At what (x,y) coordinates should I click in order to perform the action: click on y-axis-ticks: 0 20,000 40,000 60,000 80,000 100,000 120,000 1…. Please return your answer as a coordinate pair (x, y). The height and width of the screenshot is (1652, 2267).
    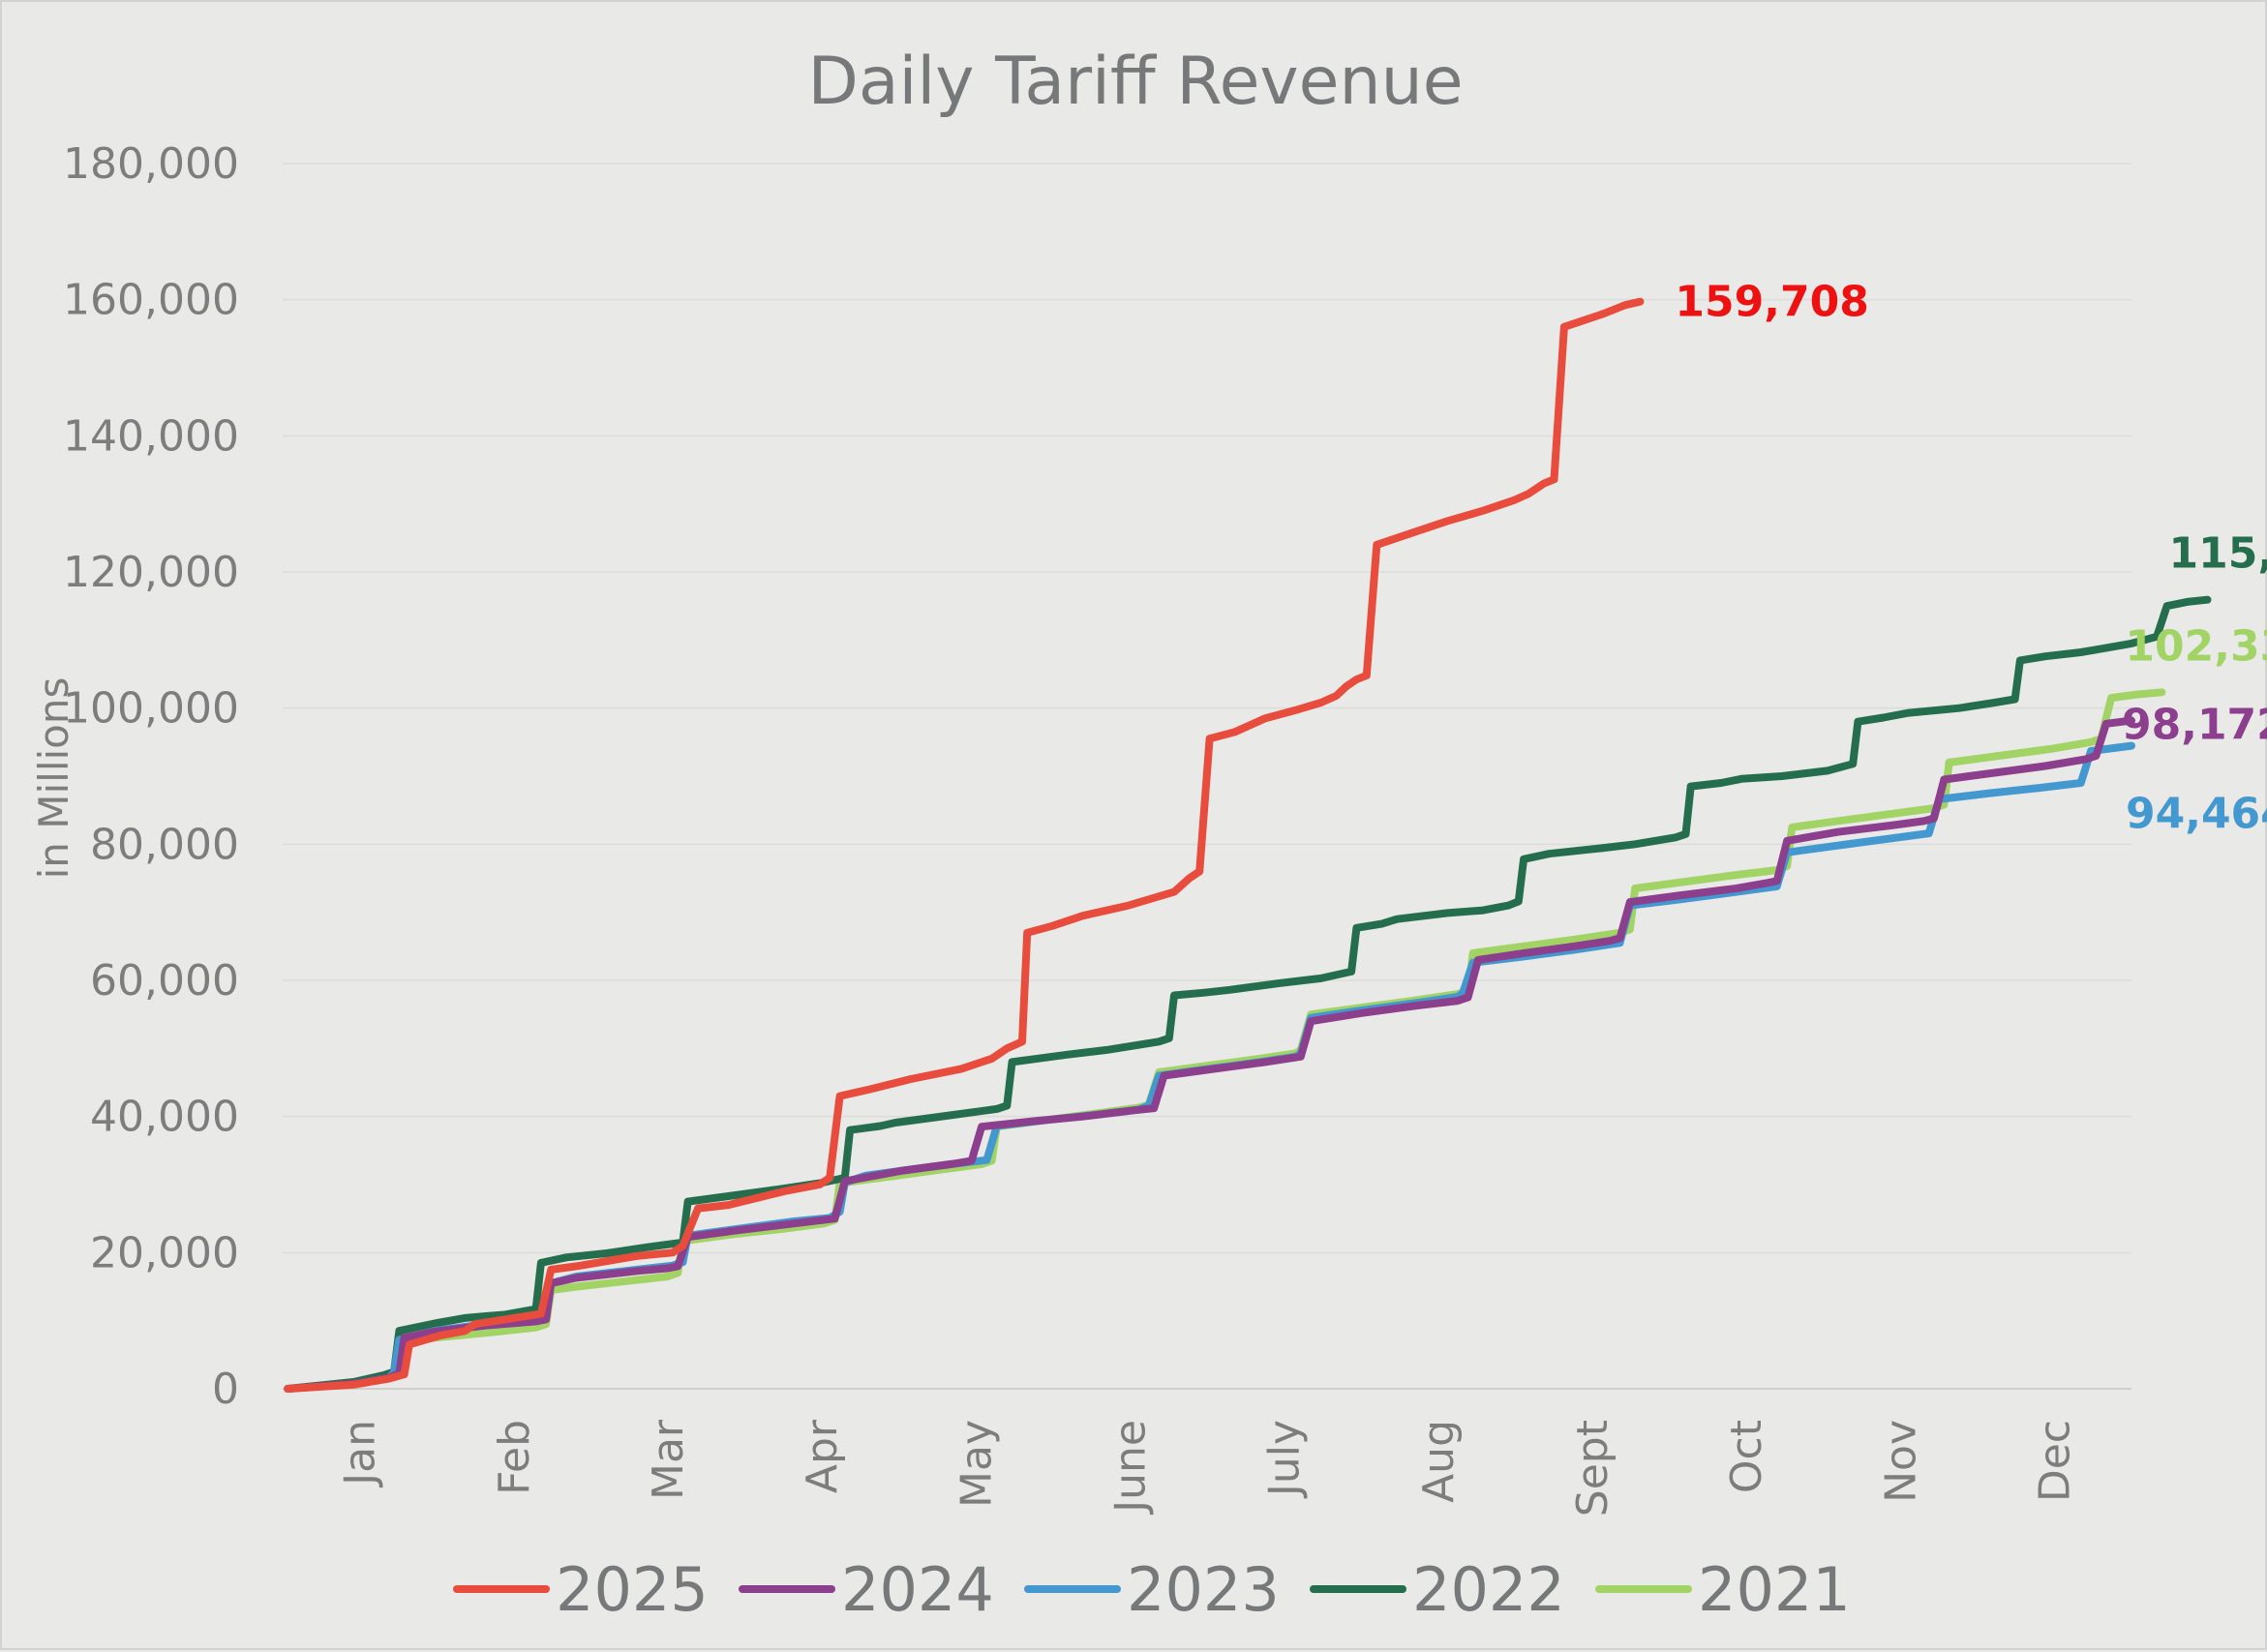
    Looking at the image, I should click on (151, 777).